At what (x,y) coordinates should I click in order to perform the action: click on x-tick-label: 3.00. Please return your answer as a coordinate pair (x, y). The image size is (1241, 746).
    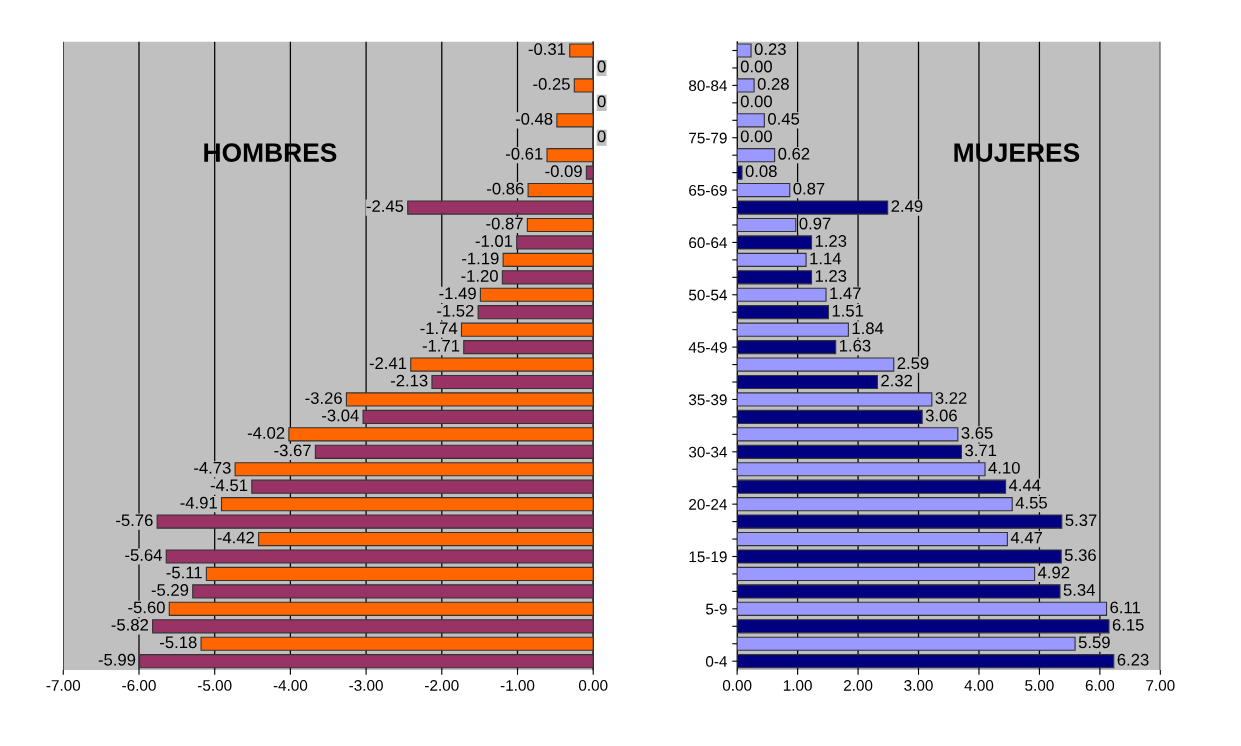
    Looking at the image, I should click on (918, 685).